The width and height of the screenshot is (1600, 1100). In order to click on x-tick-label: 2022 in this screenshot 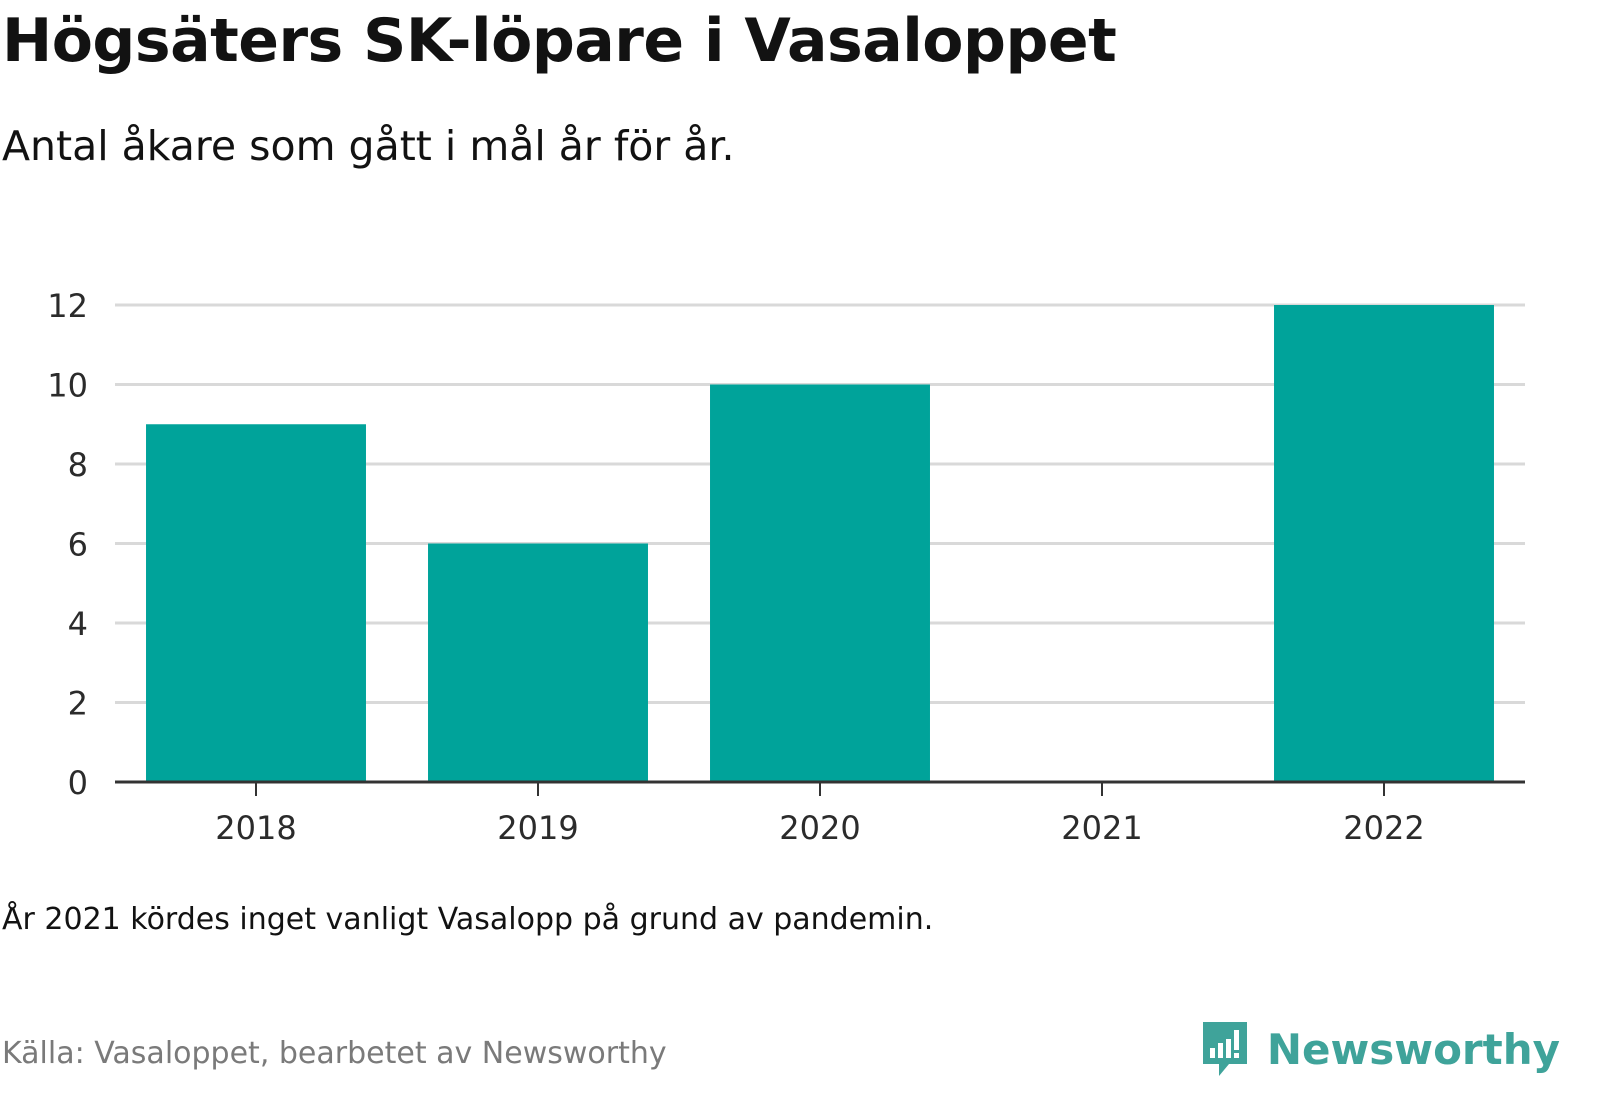, I will do `click(1383, 828)`.